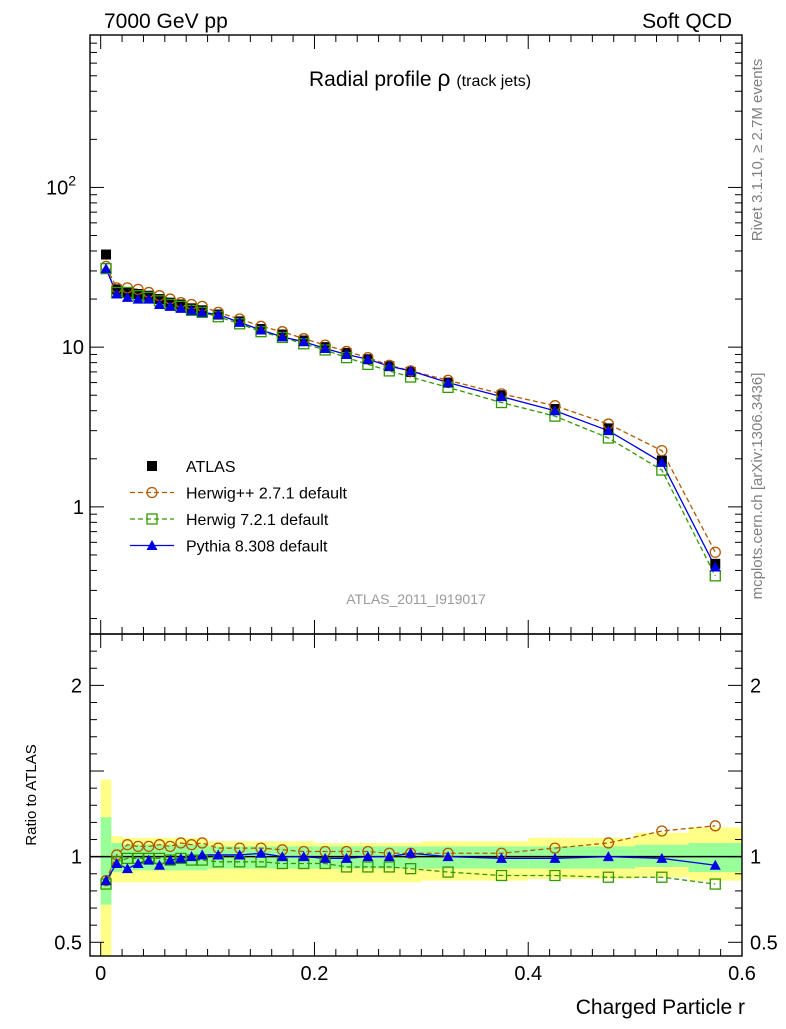 The height and width of the screenshot is (1029, 786). I want to click on x-tick-label: 0.2, so click(315, 974).